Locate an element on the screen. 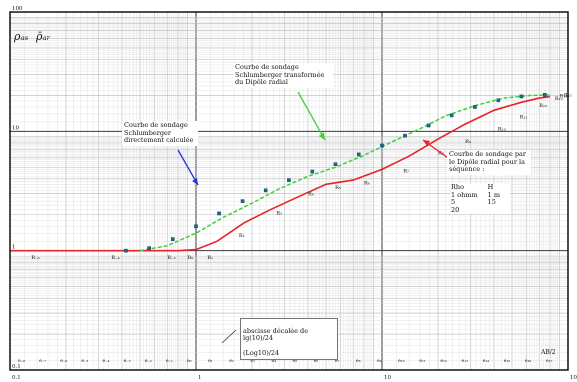 The width and height of the screenshot is (577, 382). bottom-tick-label: e₇ is located at coordinates (337, 361).